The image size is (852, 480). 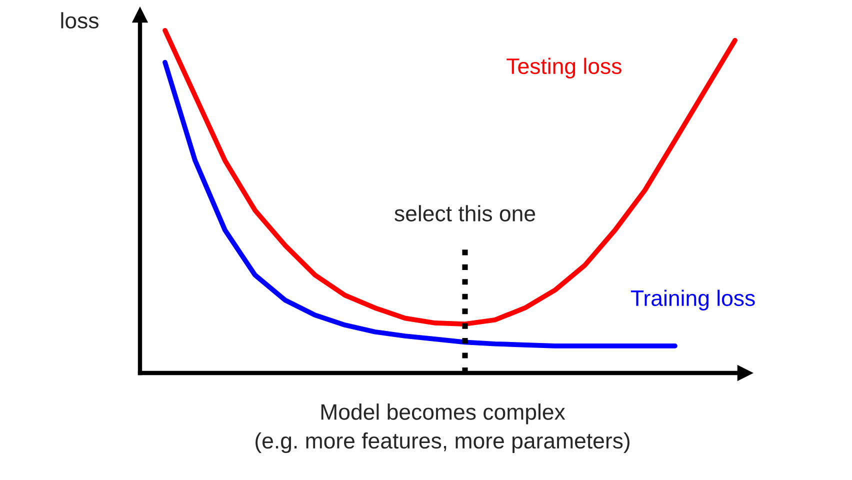 What do you see at coordinates (564, 68) in the screenshot?
I see `text: Testing loss` at bounding box center [564, 68].